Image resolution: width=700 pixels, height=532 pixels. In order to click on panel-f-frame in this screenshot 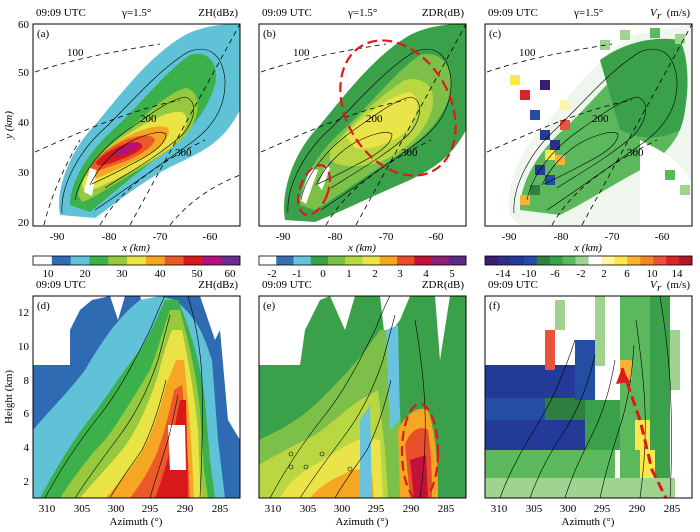, I will do `click(588, 397)`.